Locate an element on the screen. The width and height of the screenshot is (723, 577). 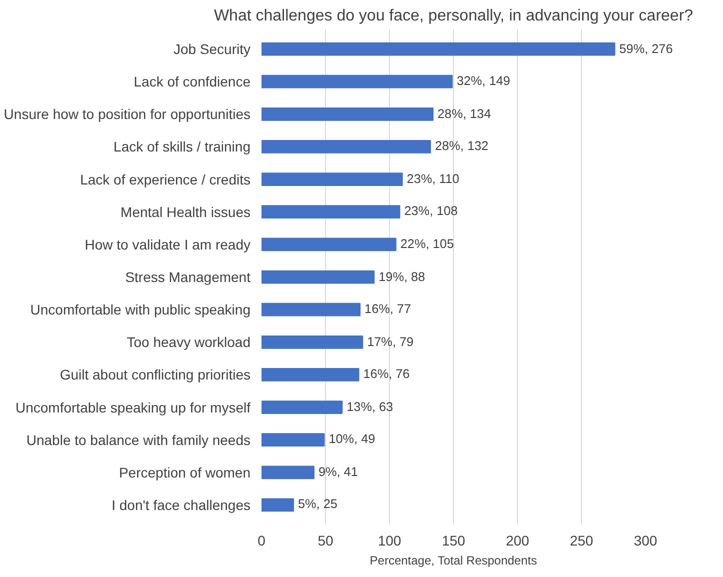
y-tick-label: How to validate I am ready is located at coordinates (167, 244).